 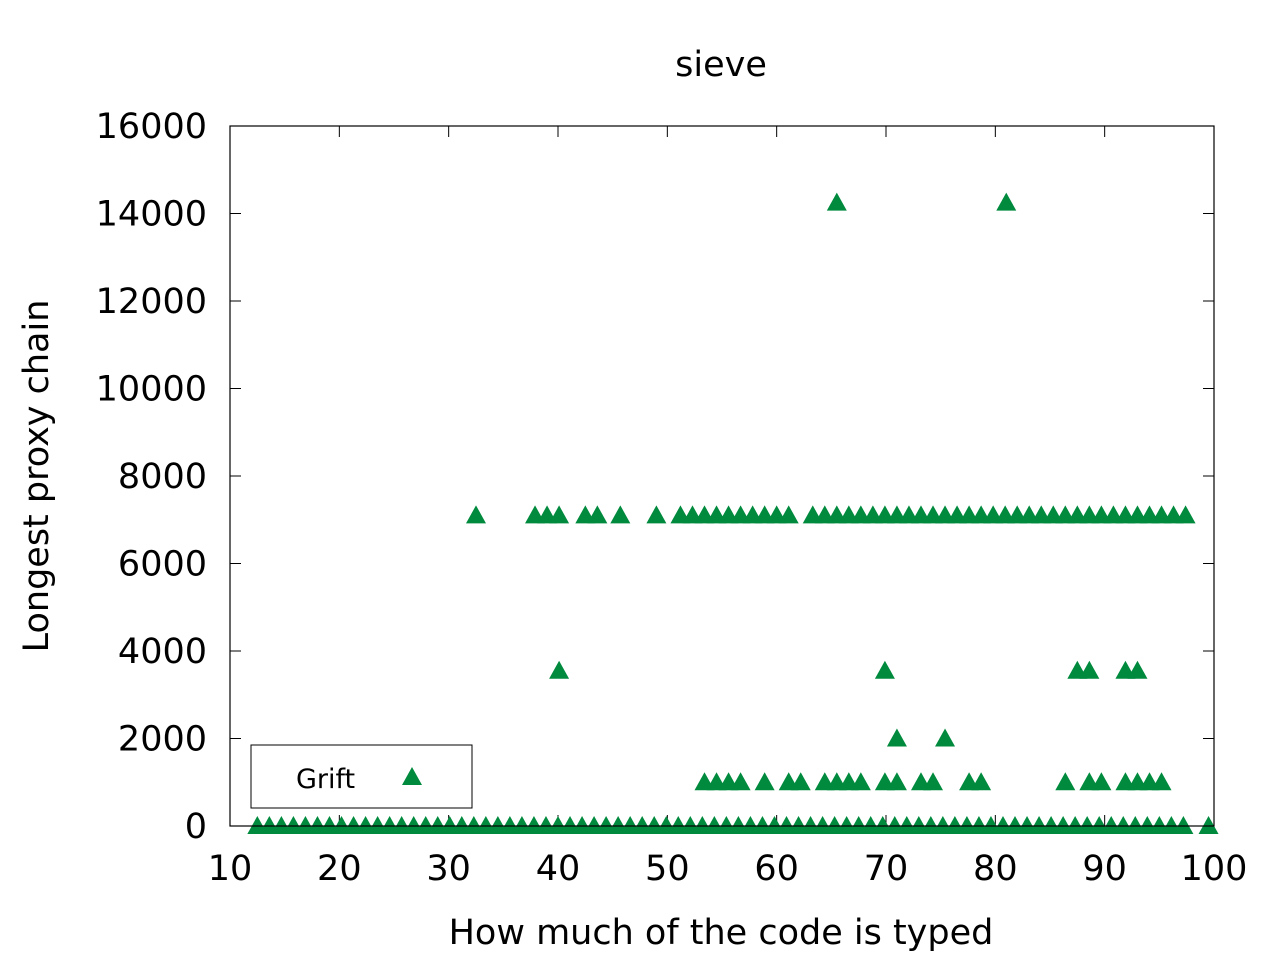 What do you see at coordinates (886, 869) in the screenshot?
I see `x-tick-label: 70` at bounding box center [886, 869].